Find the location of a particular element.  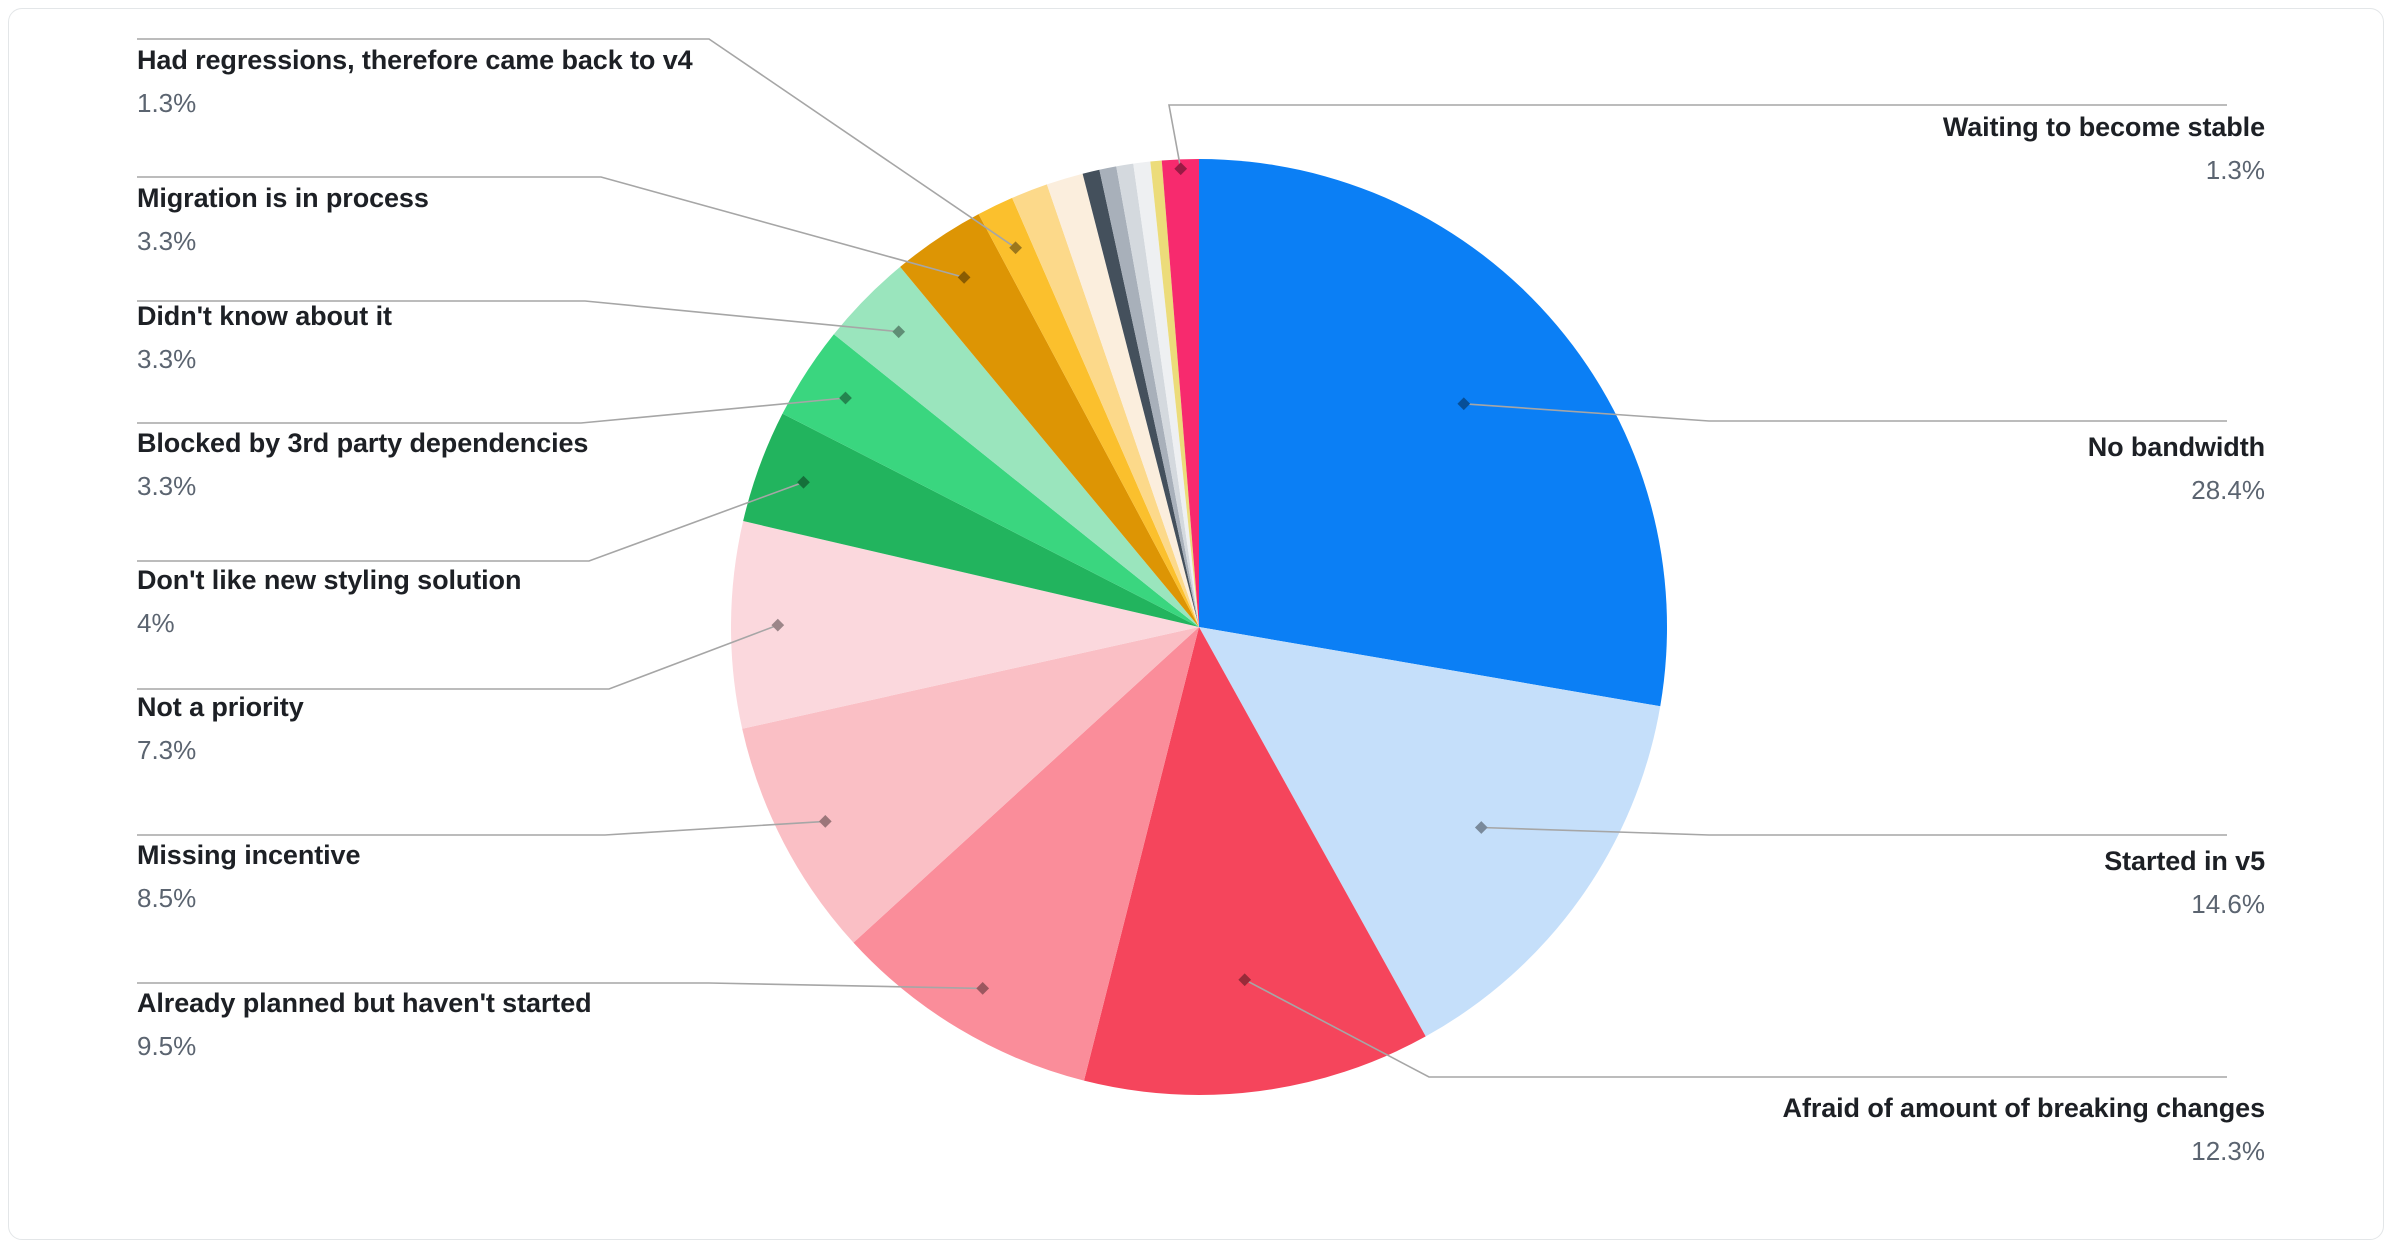

callout-label-no-bandwidth: No bandwidth 28.4% is located at coordinates (2176, 468).